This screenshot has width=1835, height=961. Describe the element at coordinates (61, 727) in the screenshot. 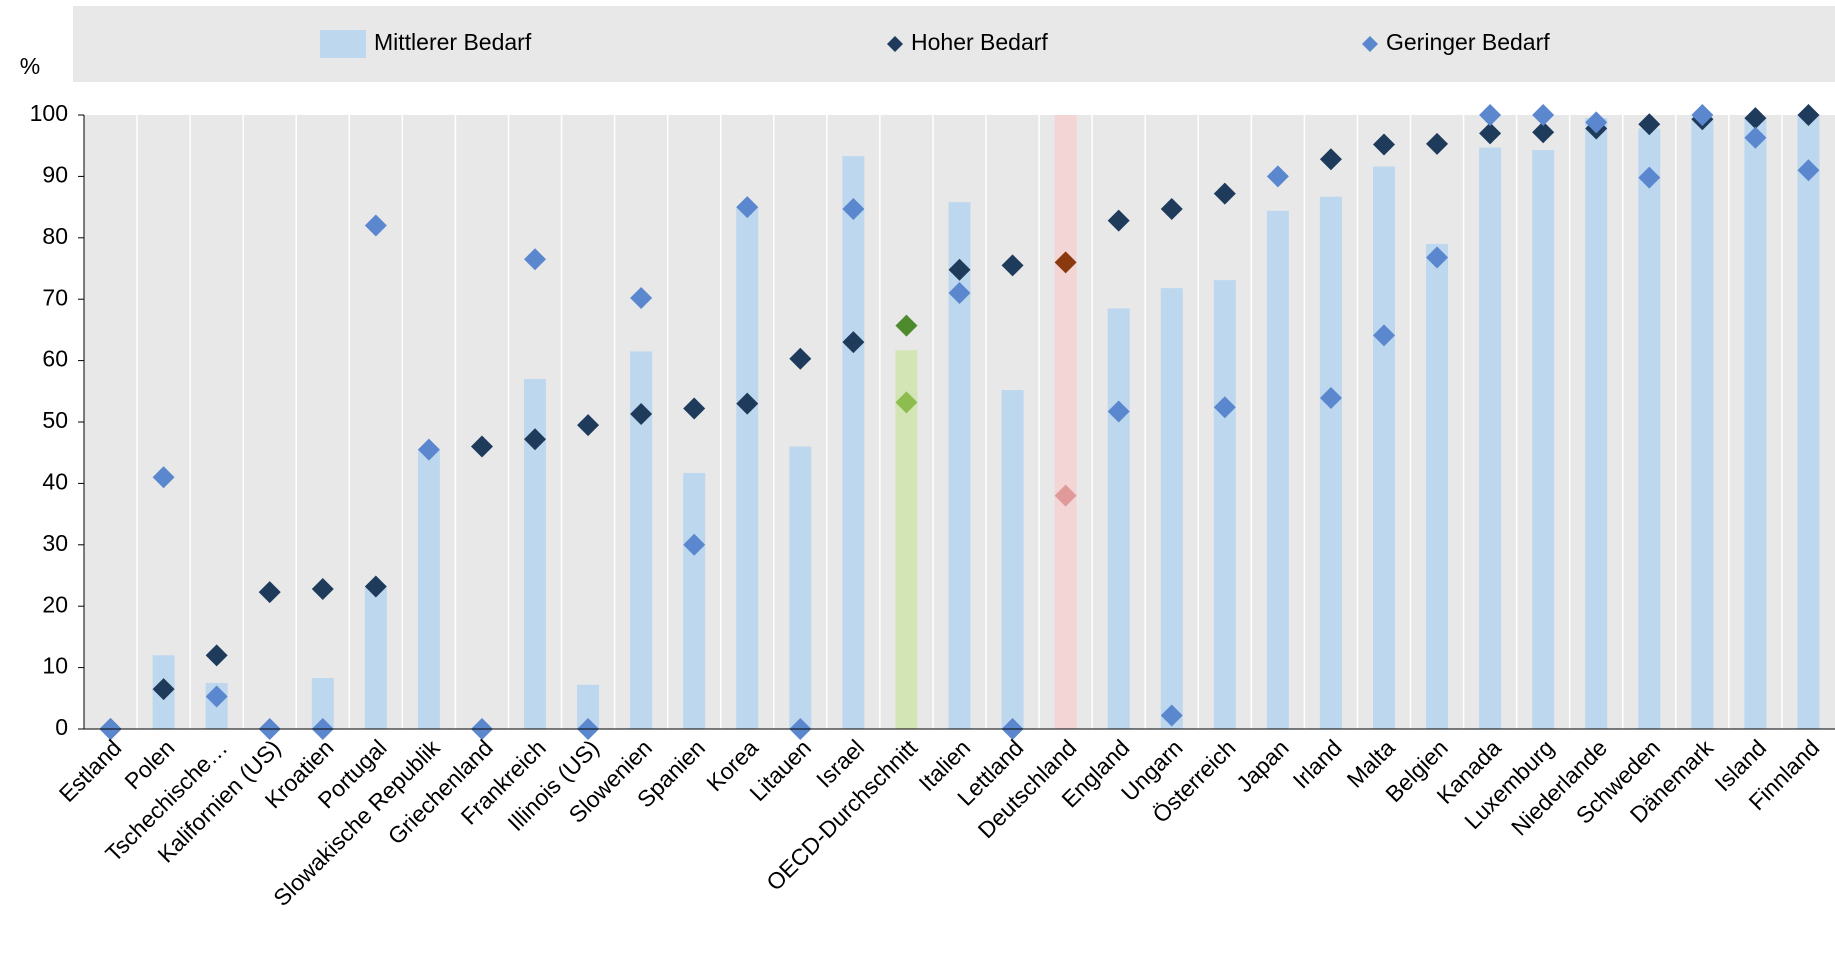

I see `y-tick-label: 0` at that location.